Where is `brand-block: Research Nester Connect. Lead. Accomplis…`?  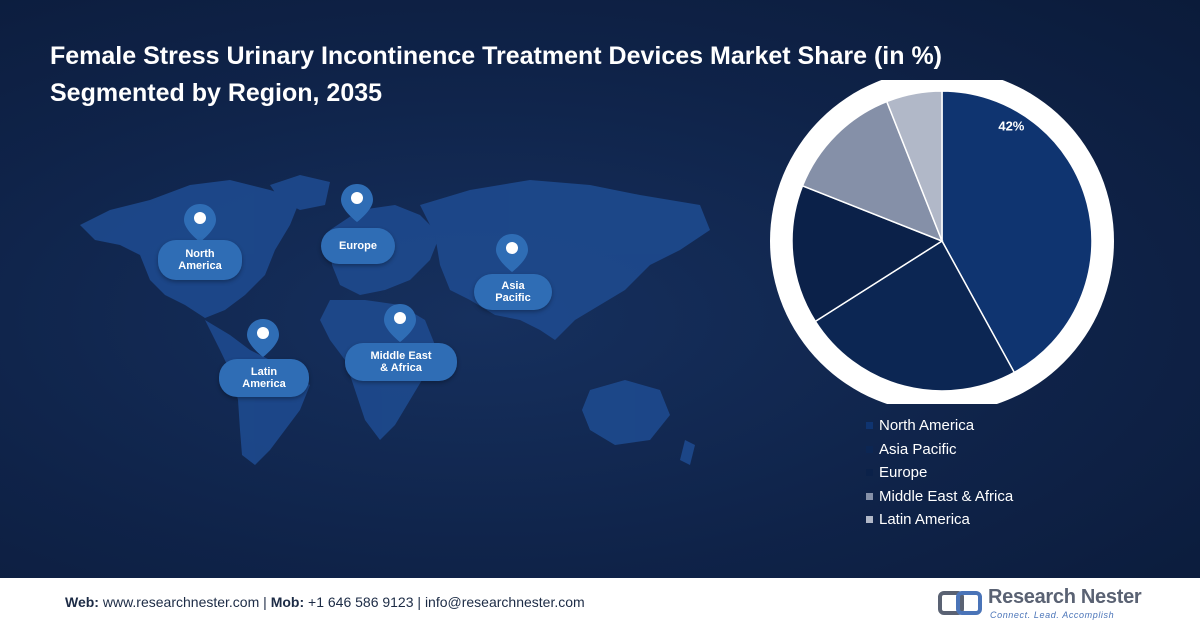
brand-block: Research Nester Connect. Lead. Accomplis… is located at coordinates (1048, 604).